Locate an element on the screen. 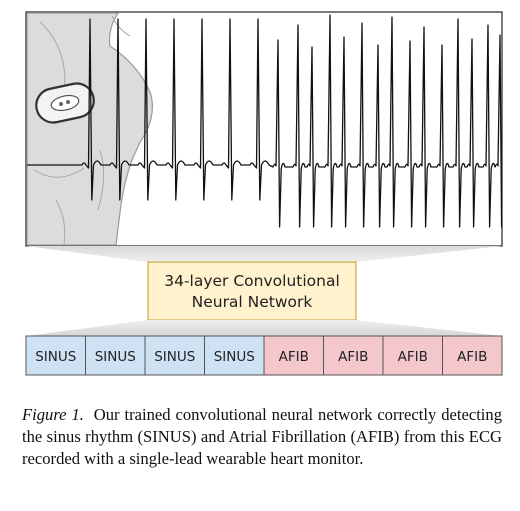  network-label-line-2: Neural Network is located at coordinates (252, 302).